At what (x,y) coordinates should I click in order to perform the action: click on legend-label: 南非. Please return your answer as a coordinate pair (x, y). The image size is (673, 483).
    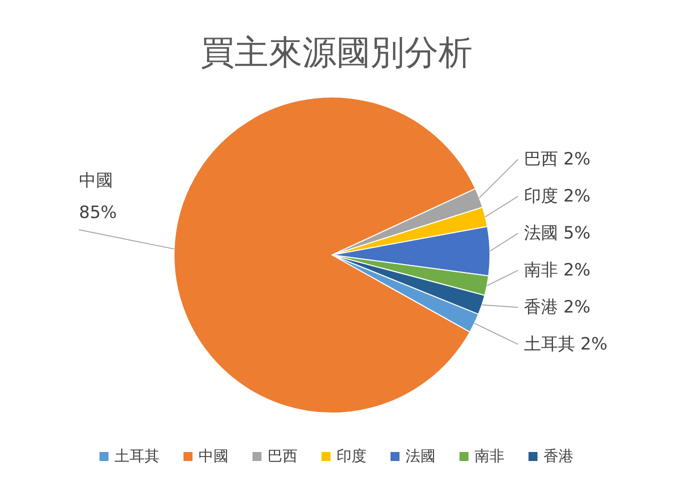
    Looking at the image, I should click on (489, 456).